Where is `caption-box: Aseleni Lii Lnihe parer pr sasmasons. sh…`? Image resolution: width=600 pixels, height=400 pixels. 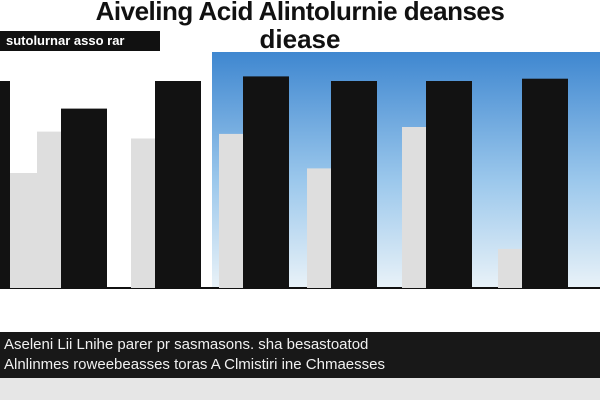
caption-box: Aseleni Lii Lnihe parer pr sasmasons. sh… is located at coordinates (300, 355).